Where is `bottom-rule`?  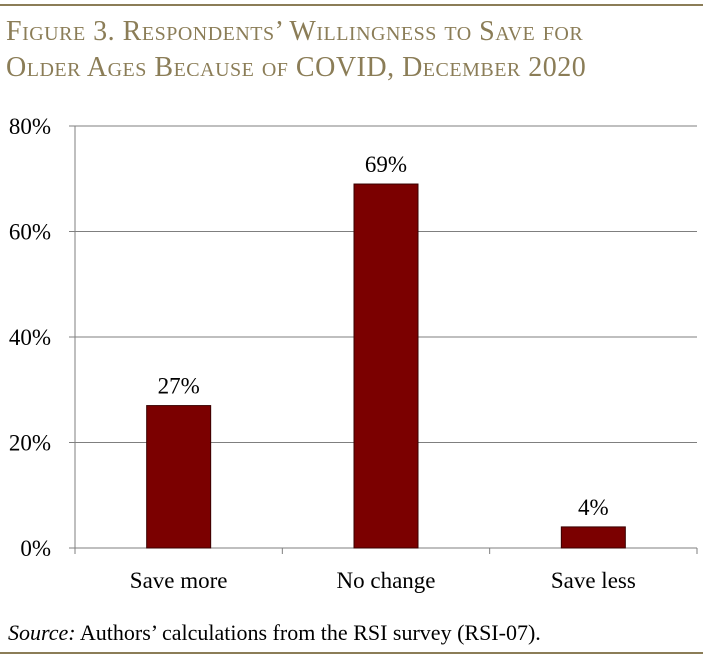 bottom-rule is located at coordinates (351, 653).